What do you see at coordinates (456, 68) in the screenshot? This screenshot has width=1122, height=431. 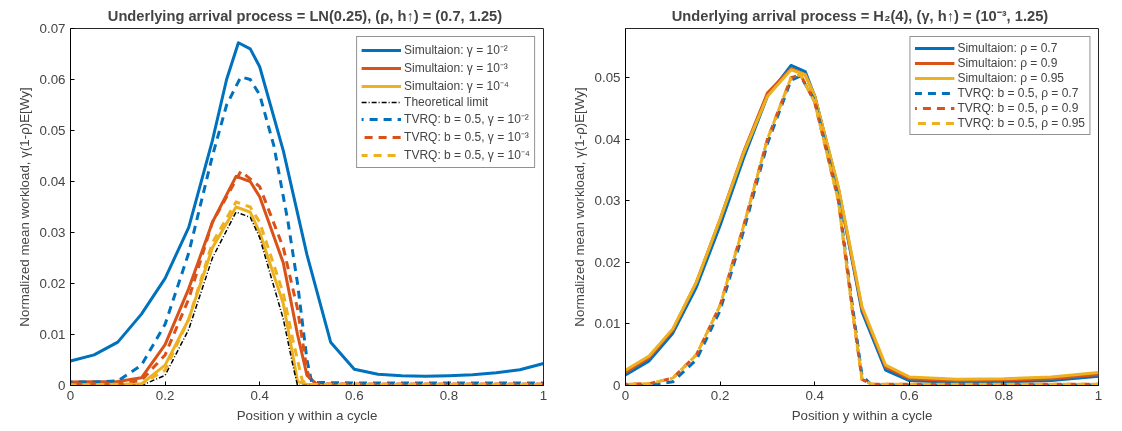 I see `legend-label: Simultaion: γ = 10⁻³` at bounding box center [456, 68].